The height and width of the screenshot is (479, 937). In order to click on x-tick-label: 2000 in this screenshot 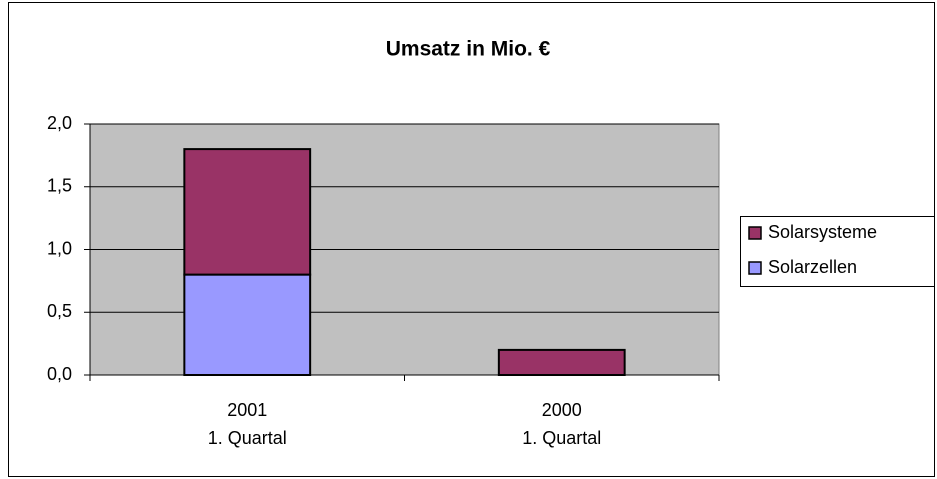, I will do `click(562, 410)`.